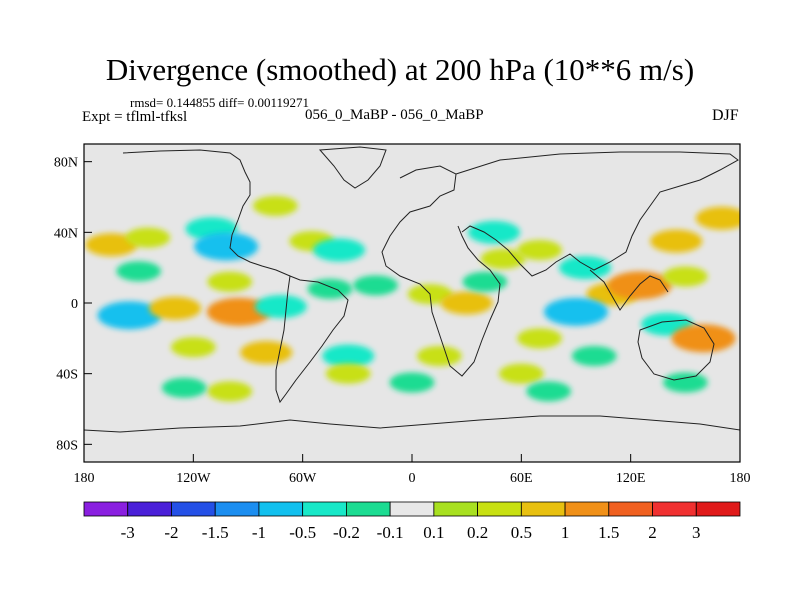  Describe the element at coordinates (206, 213) in the screenshot. I see `coastline-north-america` at that location.